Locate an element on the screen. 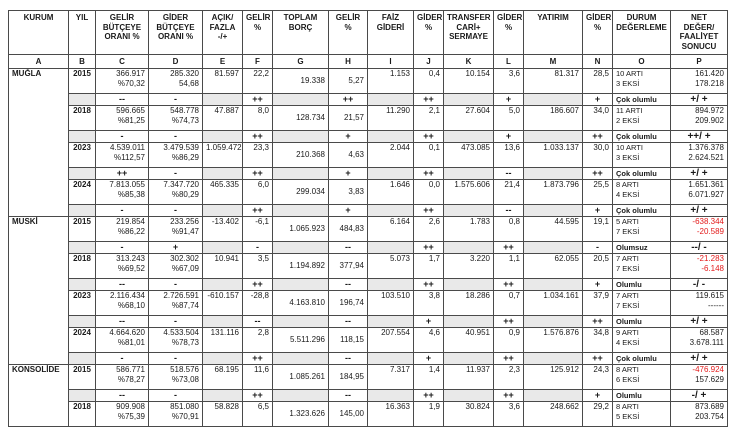  cell-line: 7 ARTI is located at coordinates (627, 259).